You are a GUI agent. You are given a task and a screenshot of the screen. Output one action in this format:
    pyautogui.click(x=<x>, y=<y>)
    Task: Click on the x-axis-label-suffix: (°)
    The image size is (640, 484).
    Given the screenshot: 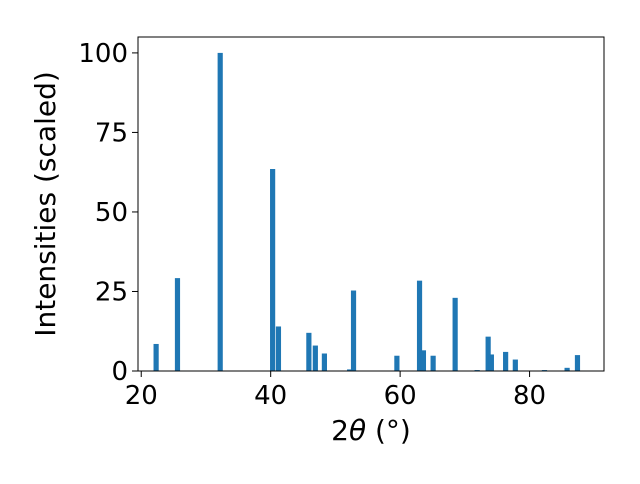 What is the action you would take?
    pyautogui.click(x=388, y=430)
    